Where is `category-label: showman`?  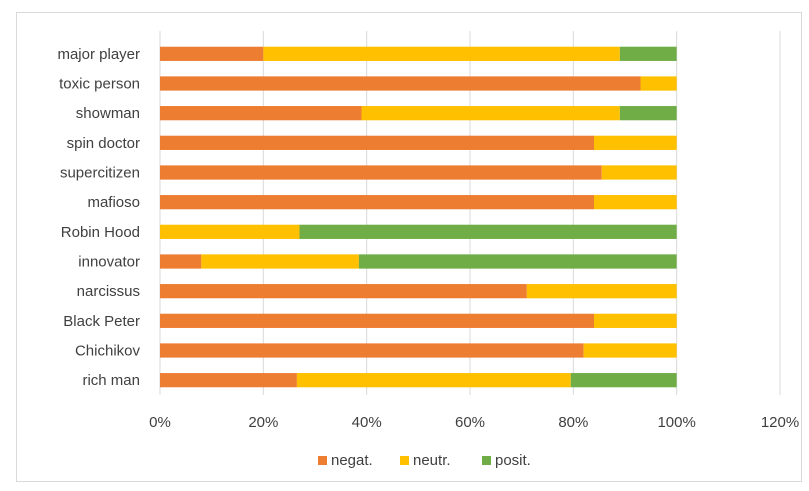 category-label: showman is located at coordinates (108, 113).